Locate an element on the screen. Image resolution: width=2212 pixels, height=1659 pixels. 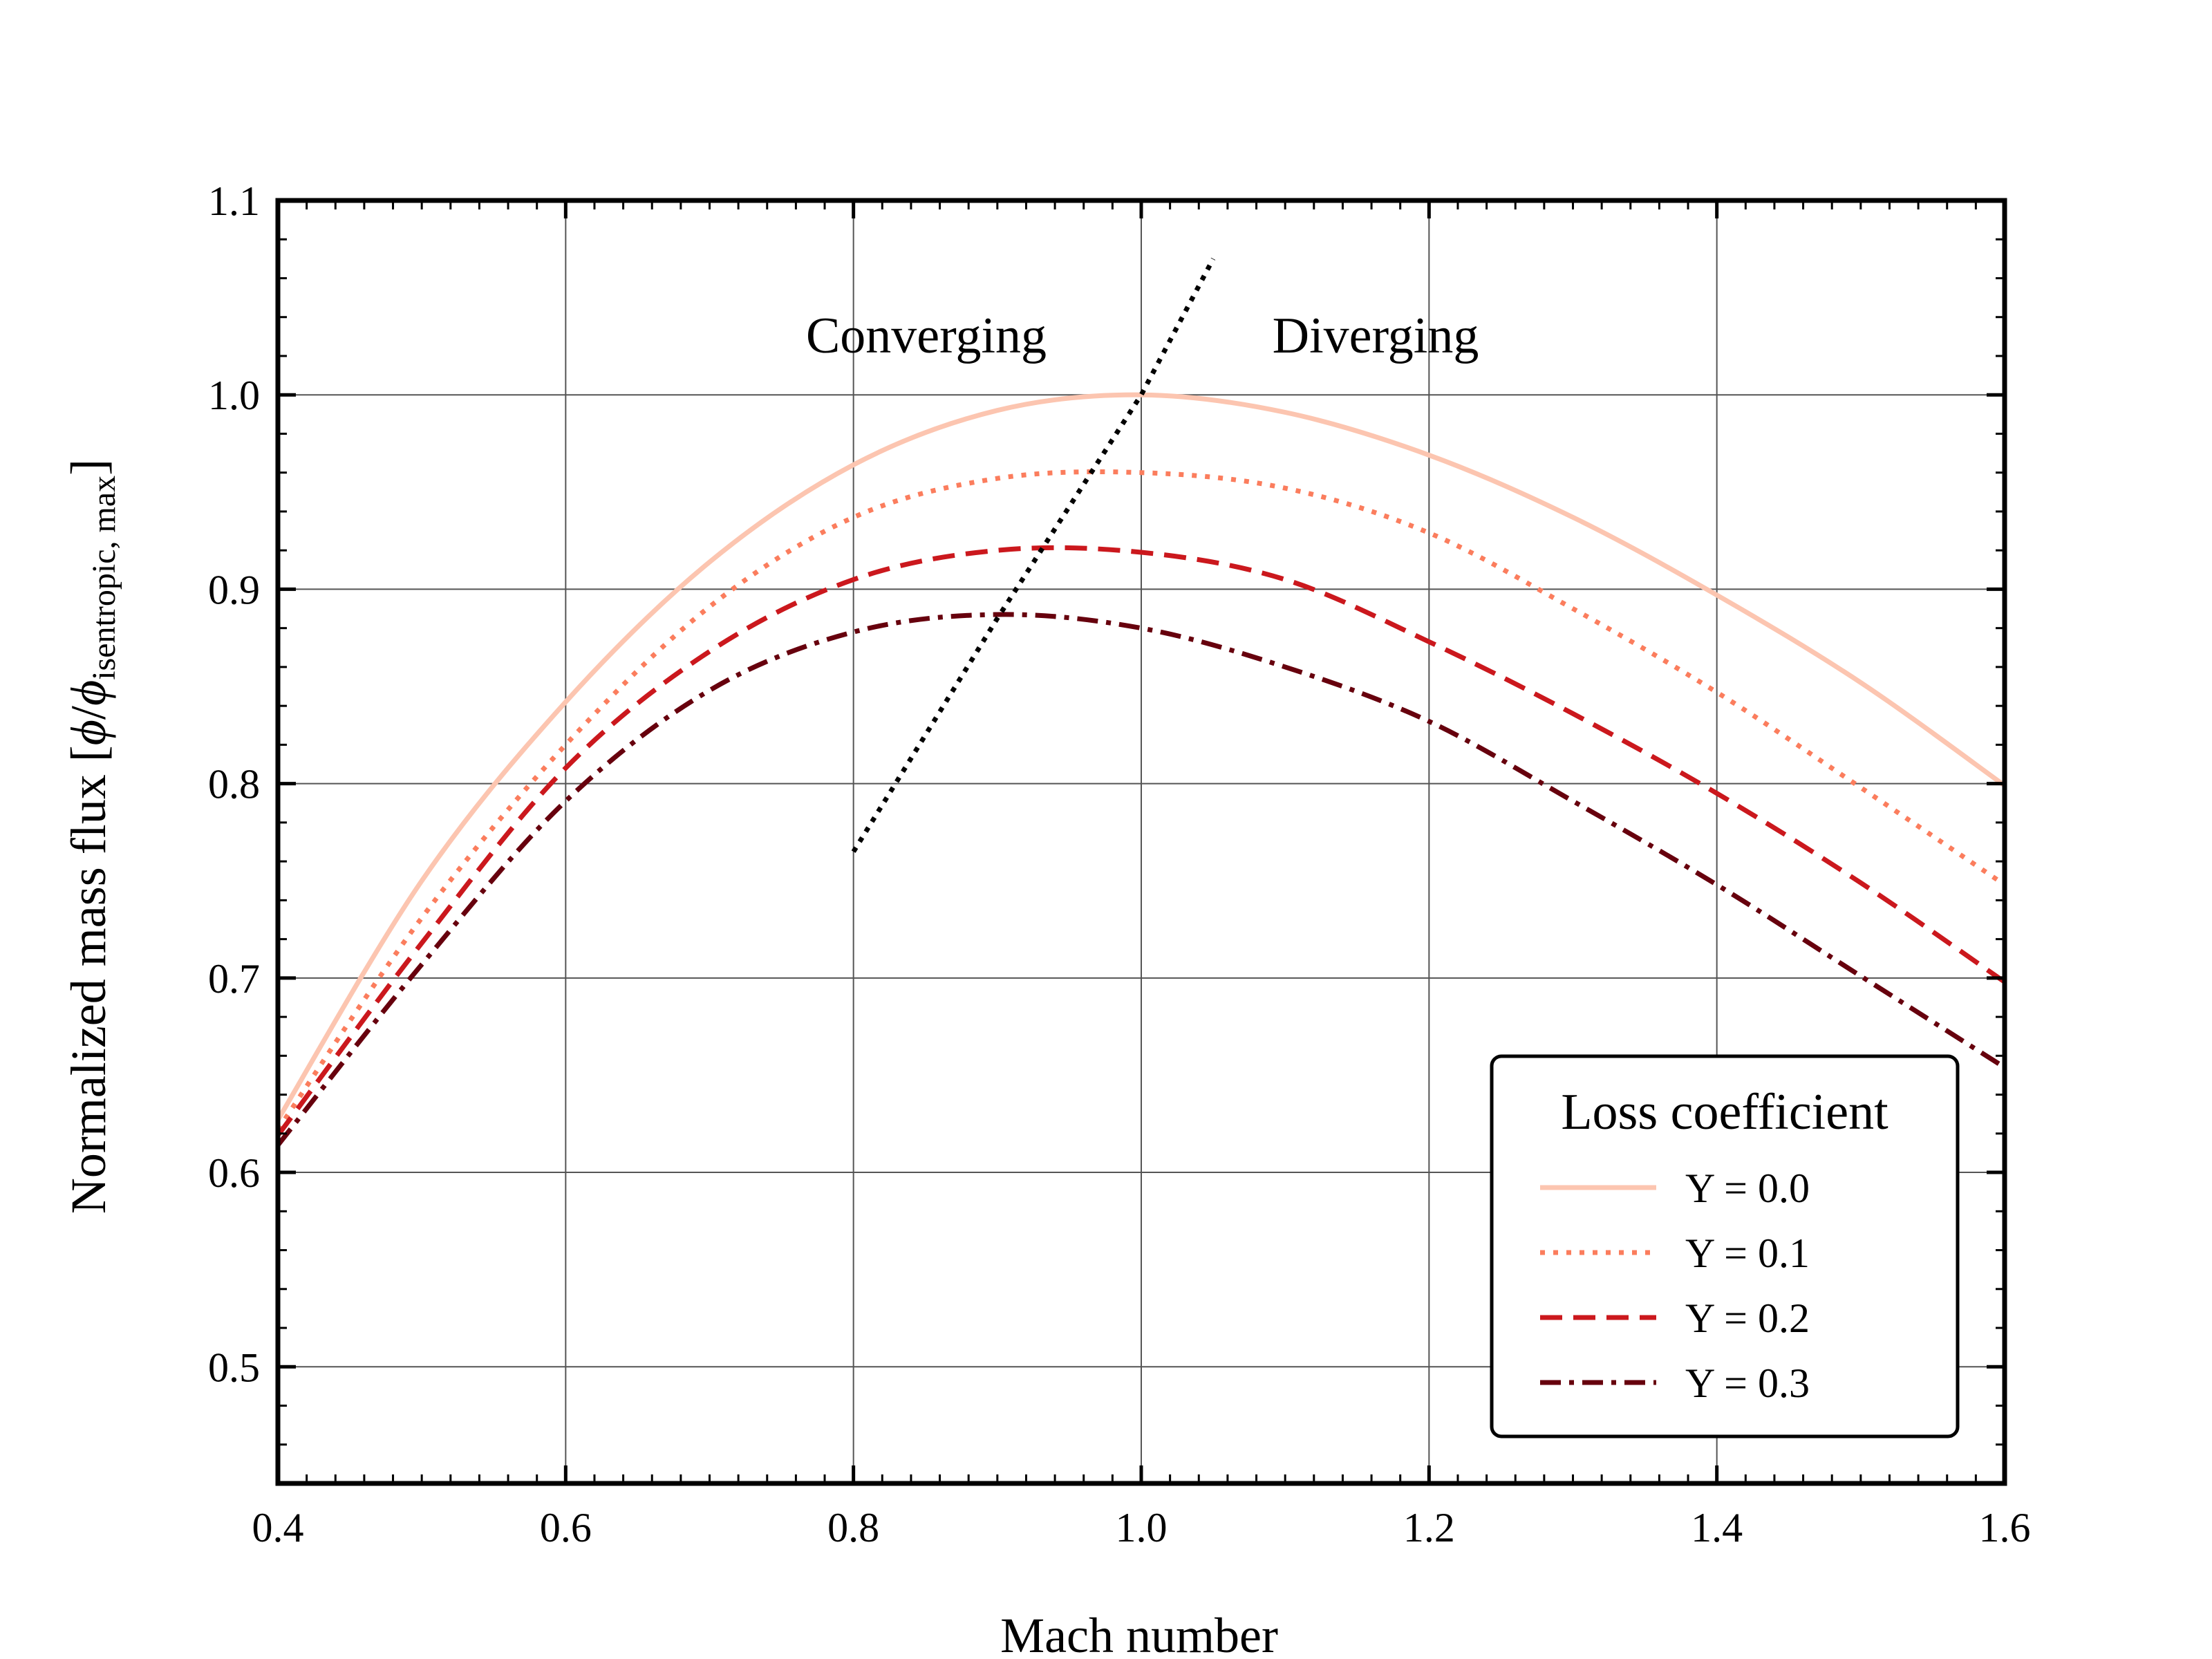
y-tick-label: 0.5 is located at coordinates (234, 1367).